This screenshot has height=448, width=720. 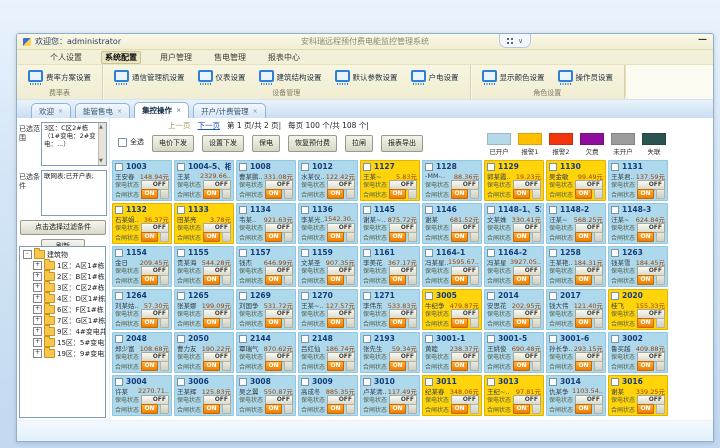 What do you see at coordinates (514, 352) in the screenshot?
I see `meter-card: 3001-5 王姚俊 690.48元 保电状态 OFF 合闸状态 ON` at bounding box center [514, 352].